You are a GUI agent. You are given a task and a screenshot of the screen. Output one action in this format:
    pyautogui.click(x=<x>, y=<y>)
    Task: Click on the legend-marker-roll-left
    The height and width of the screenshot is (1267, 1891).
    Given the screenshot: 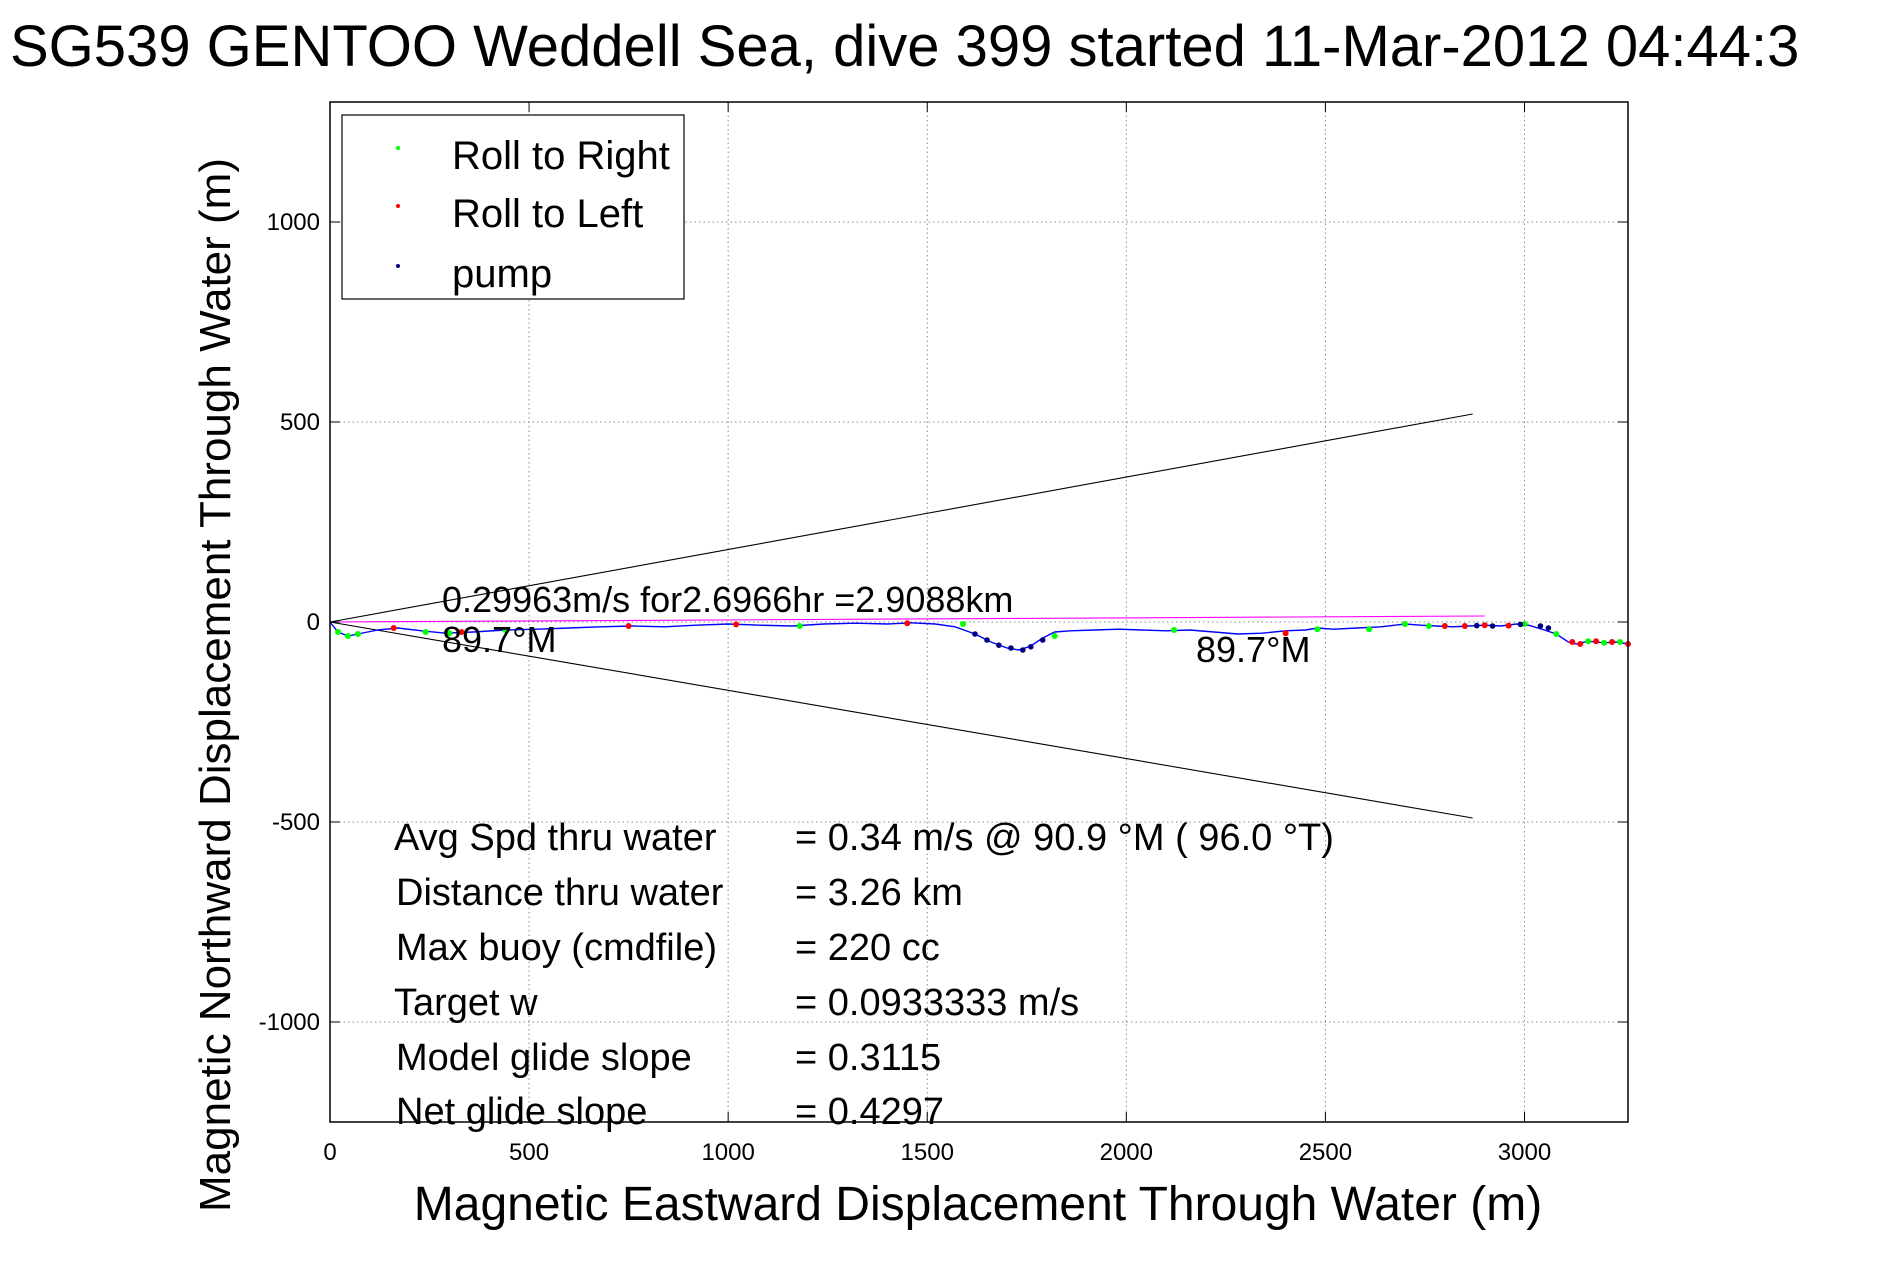 What is the action you would take?
    pyautogui.click(x=398, y=206)
    